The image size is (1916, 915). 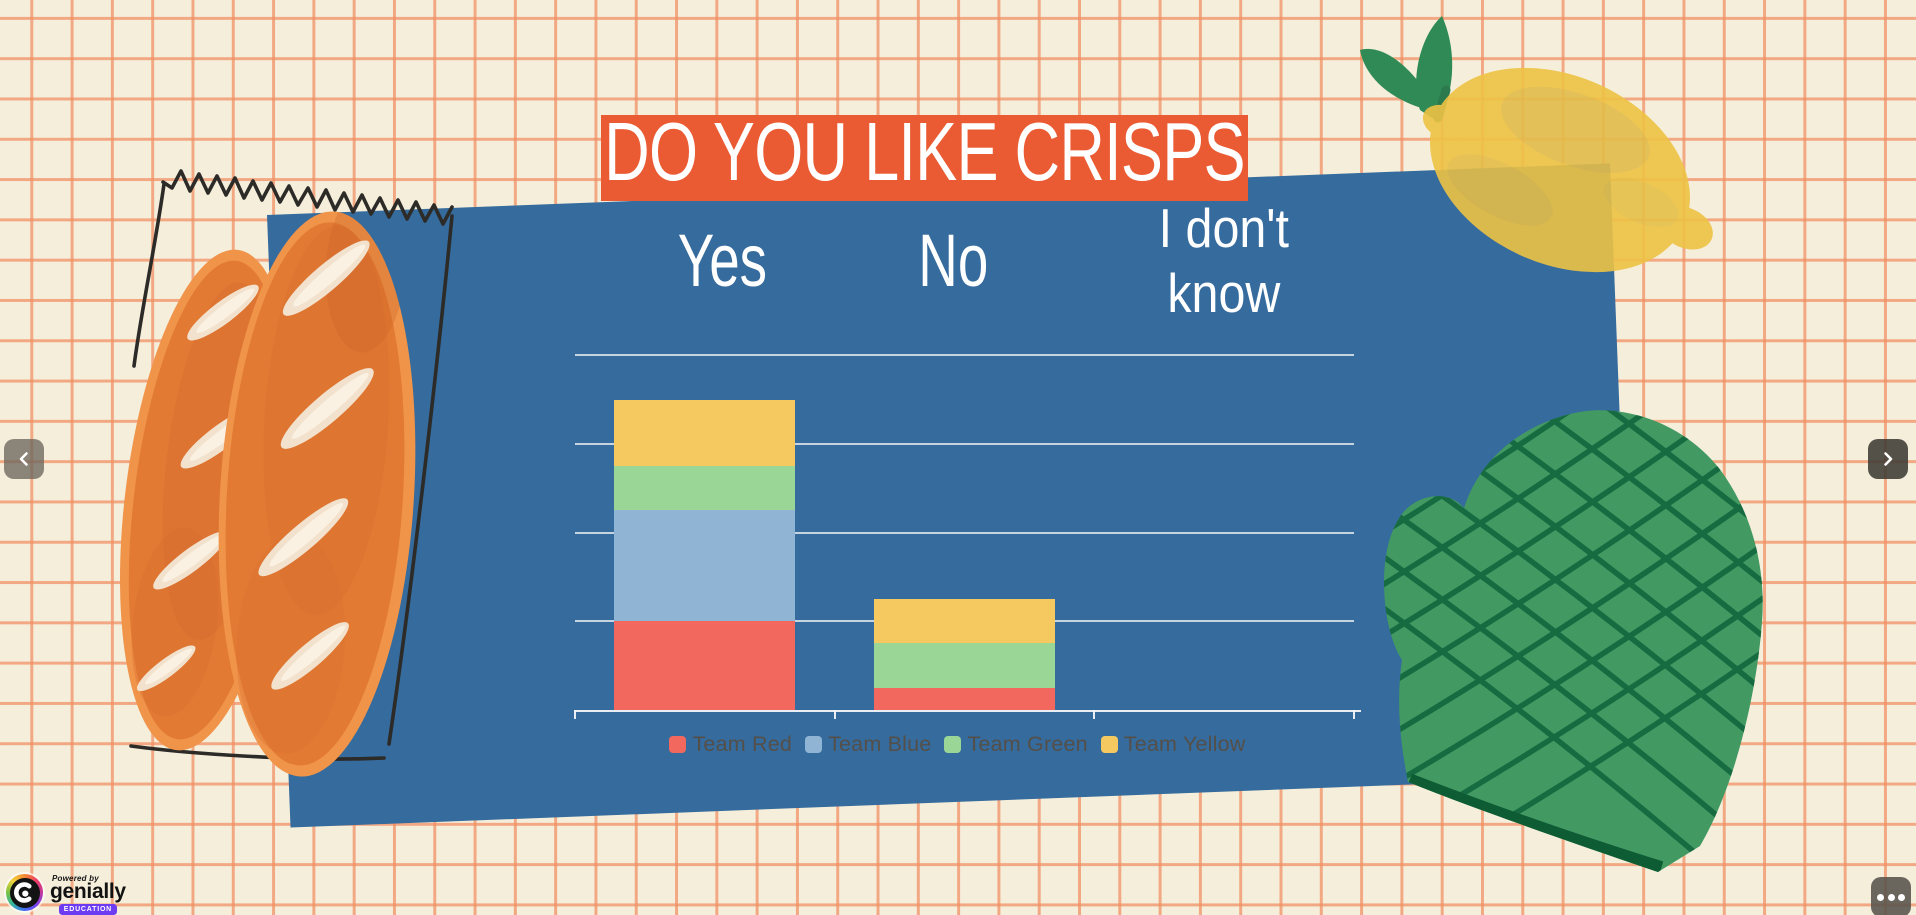 I want to click on title-band: DO YOU LIKE CRISPS, so click(x=924, y=155).